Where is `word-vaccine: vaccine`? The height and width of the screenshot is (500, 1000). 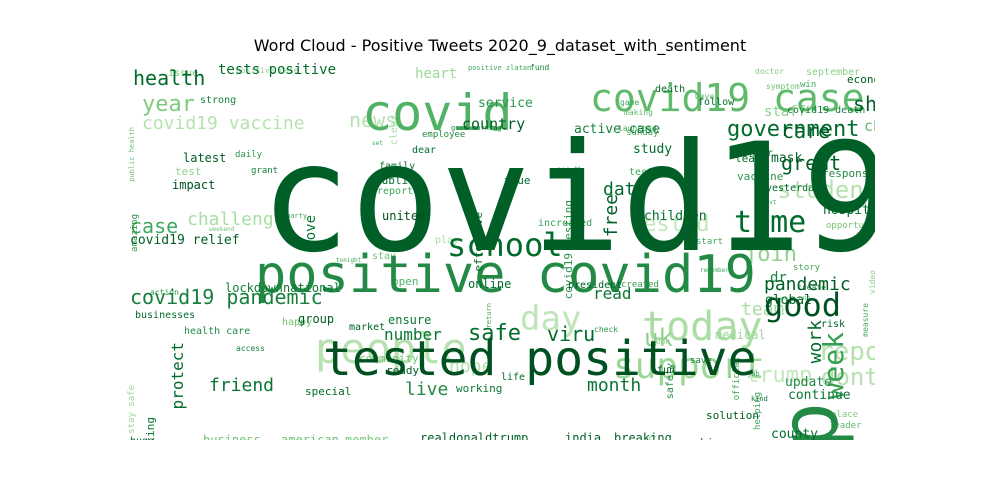 word-vaccine: vaccine is located at coordinates (760, 176).